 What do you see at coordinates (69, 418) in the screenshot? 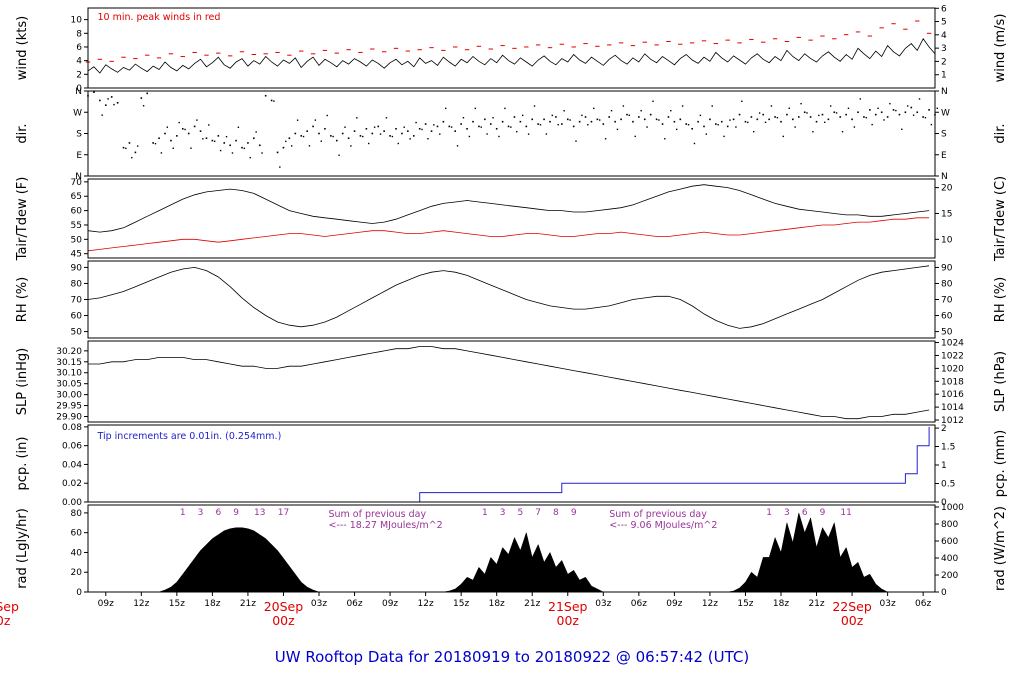
I see `svg-text: 29.90` at bounding box center [69, 418].